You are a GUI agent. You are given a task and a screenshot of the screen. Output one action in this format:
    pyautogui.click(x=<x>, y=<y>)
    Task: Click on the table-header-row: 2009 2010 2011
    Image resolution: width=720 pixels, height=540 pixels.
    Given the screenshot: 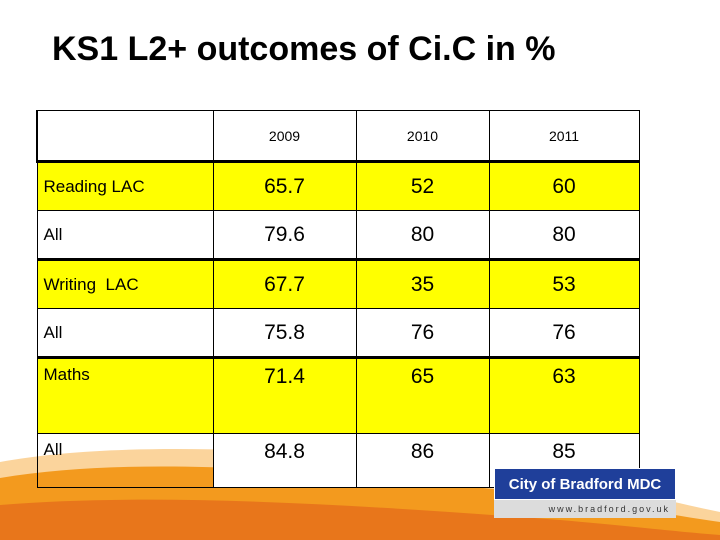 What is the action you would take?
    pyautogui.click(x=338, y=136)
    